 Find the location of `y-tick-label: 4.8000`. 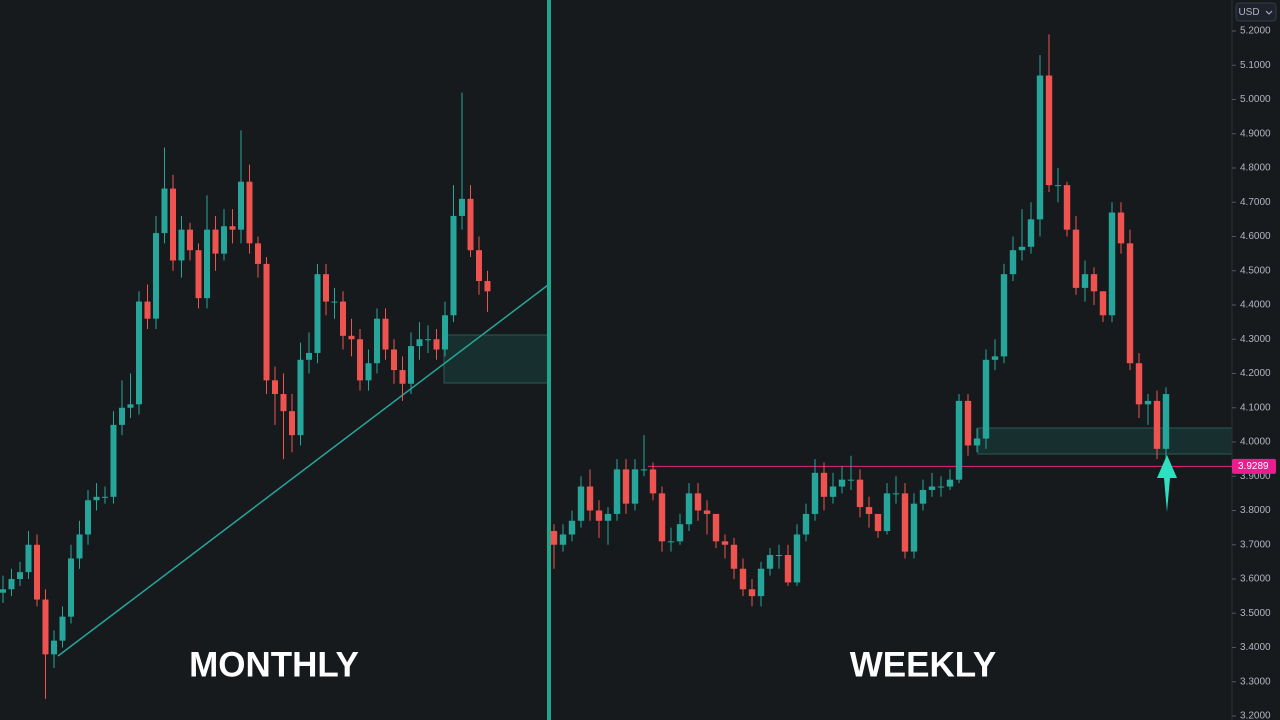

y-tick-label: 4.8000 is located at coordinates (1255, 168).